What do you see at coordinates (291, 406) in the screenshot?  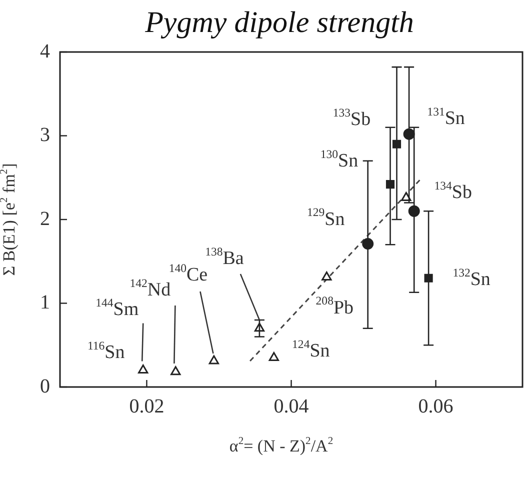 I see `x-tick-label: 0.04` at bounding box center [291, 406].